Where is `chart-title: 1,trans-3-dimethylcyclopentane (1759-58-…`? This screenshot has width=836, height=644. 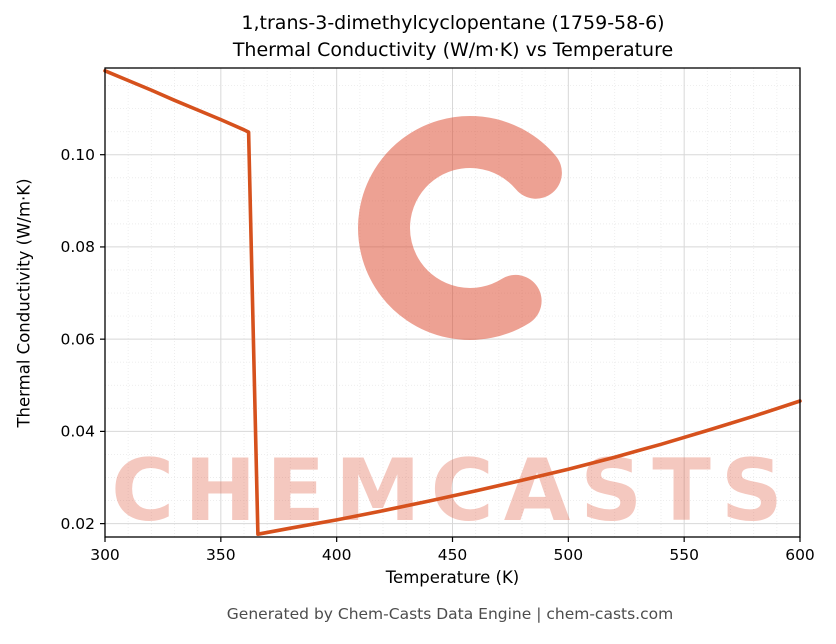
chart-title: 1,trans-3-dimethylcyclopentane (1759-58-… is located at coordinates (453, 37).